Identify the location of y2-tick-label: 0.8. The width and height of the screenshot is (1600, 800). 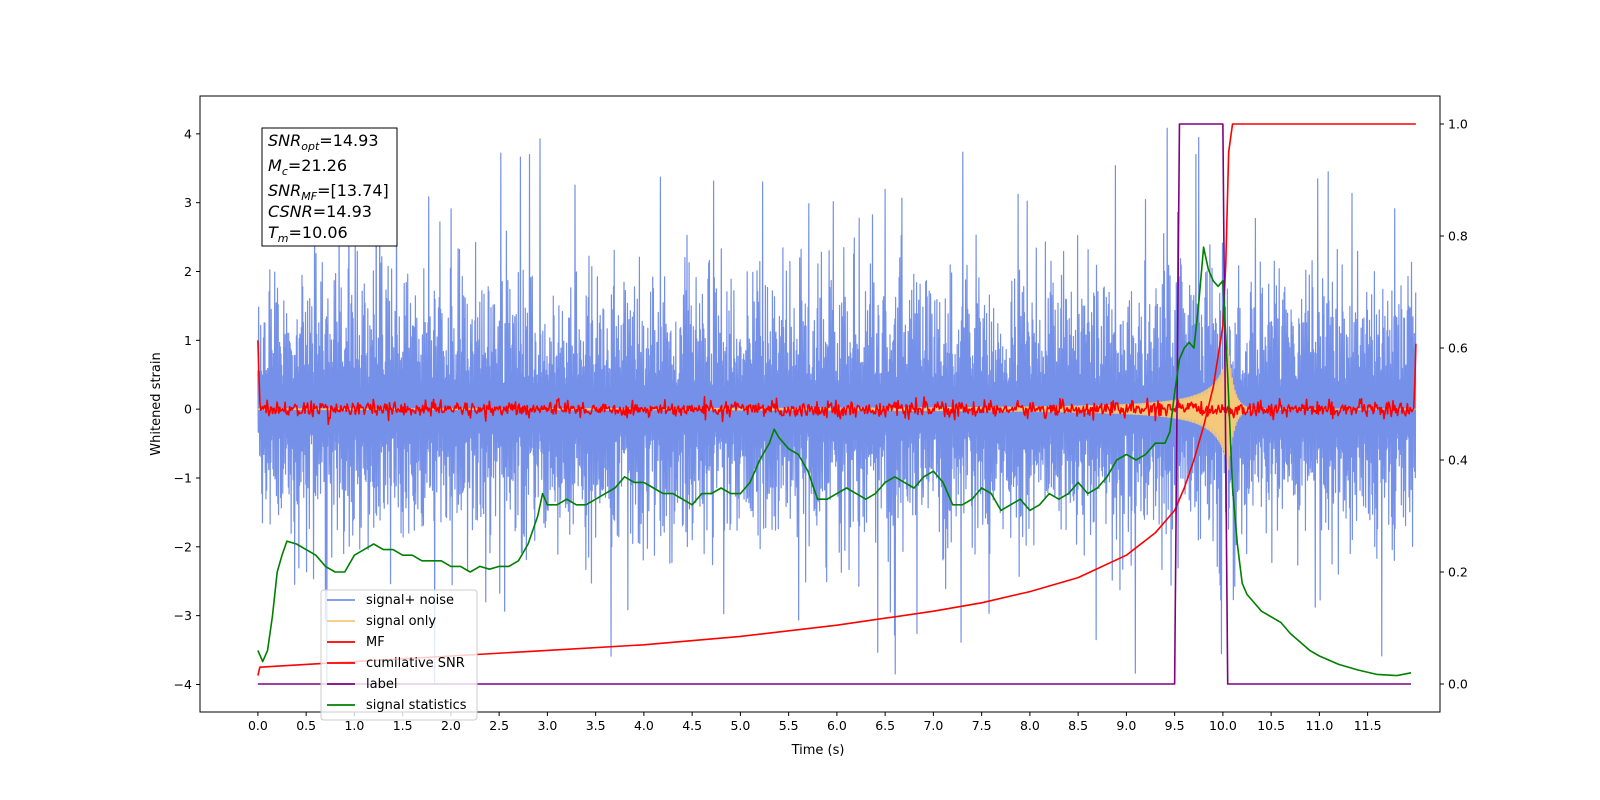
(1458, 236).